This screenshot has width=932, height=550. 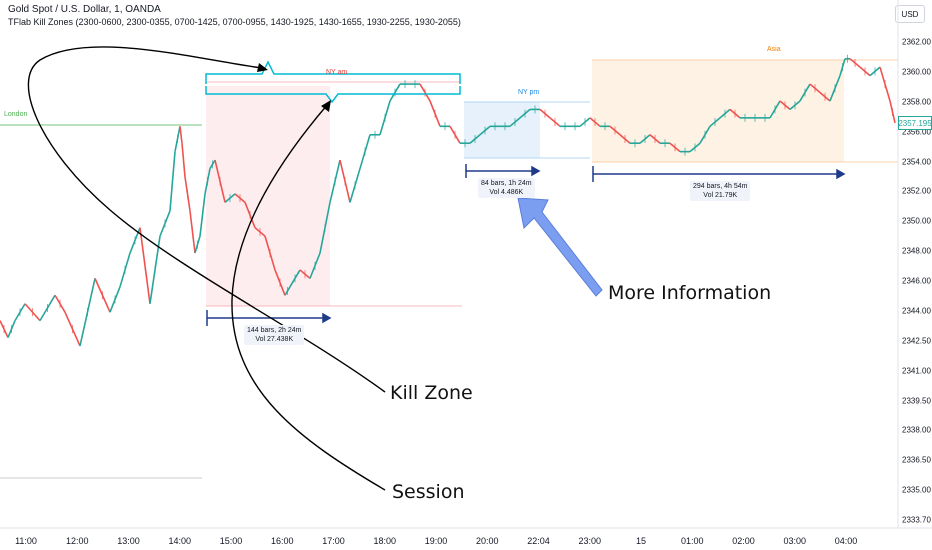 What do you see at coordinates (274, 330) in the screenshot?
I see `ny-am-bars: 144 bars, 2h 24m` at bounding box center [274, 330].